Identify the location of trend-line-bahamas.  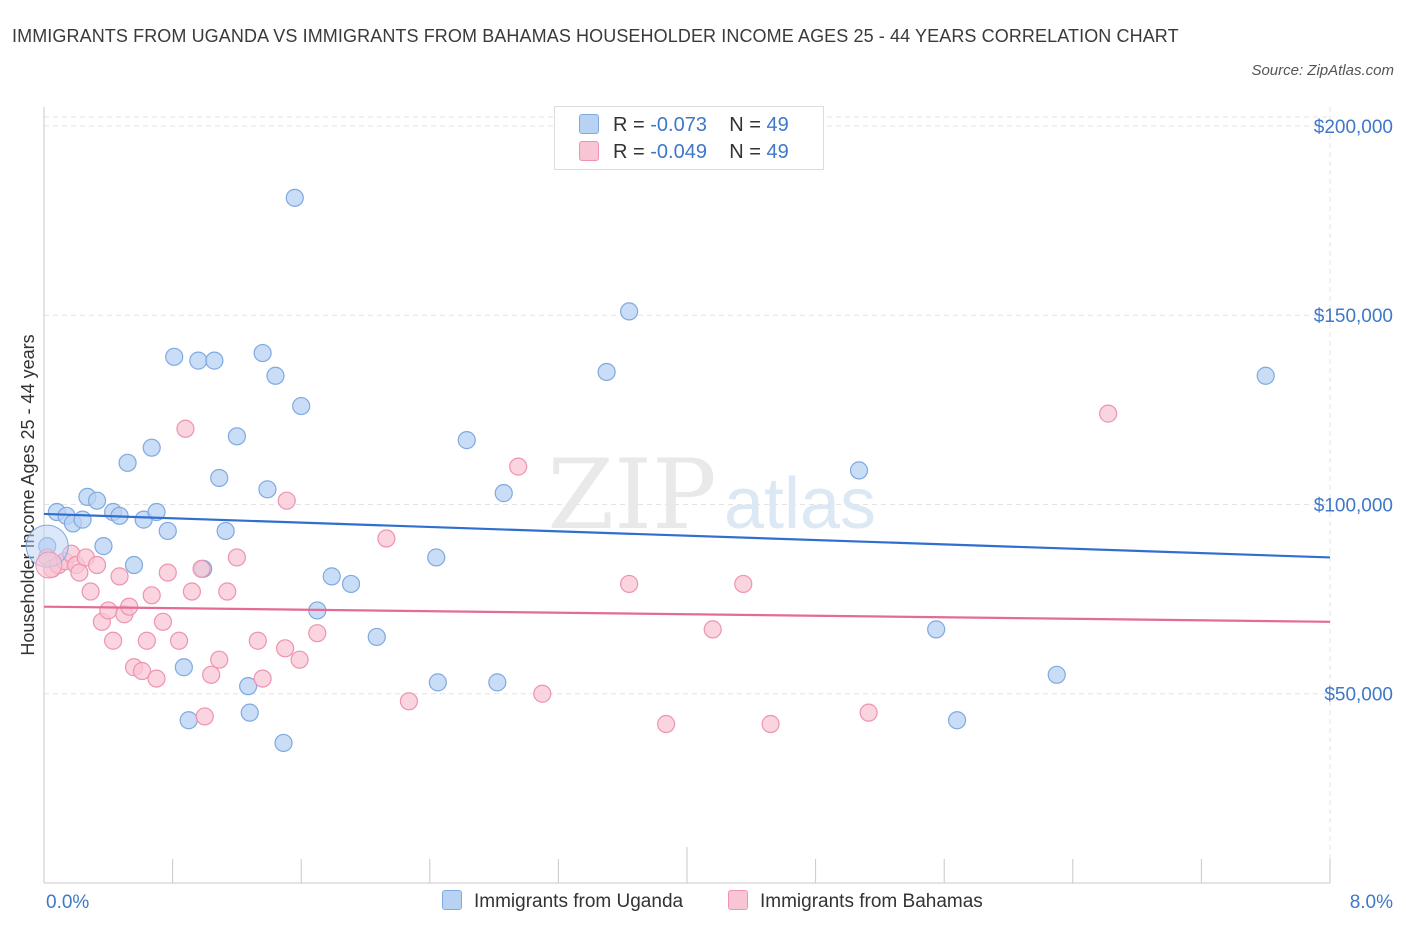
(687, 614).